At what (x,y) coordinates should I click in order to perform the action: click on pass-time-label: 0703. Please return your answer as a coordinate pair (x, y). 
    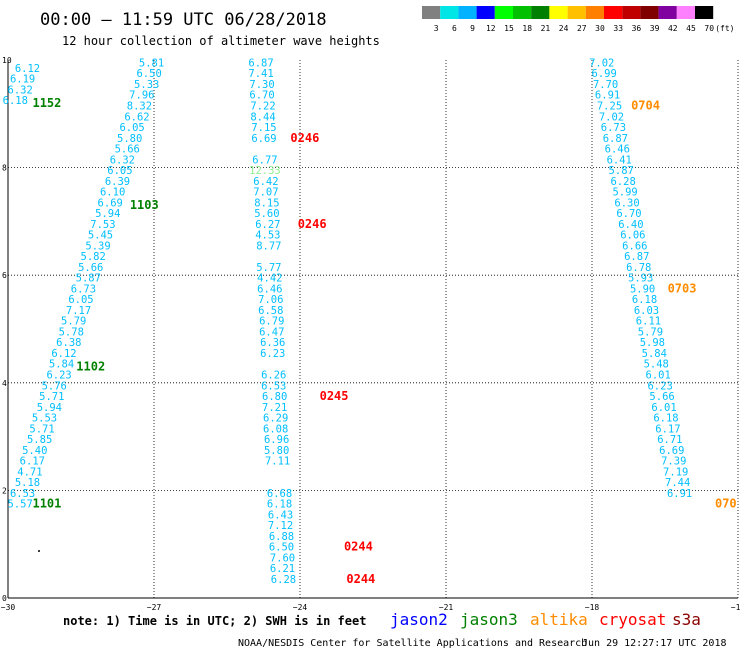
    Looking at the image, I should click on (682, 288).